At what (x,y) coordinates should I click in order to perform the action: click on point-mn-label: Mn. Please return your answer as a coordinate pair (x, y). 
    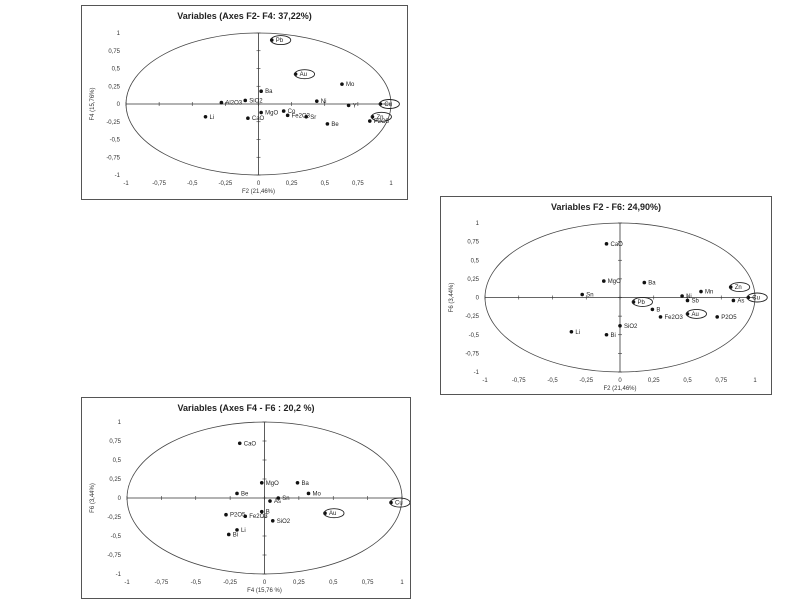
    Looking at the image, I should click on (709, 293).